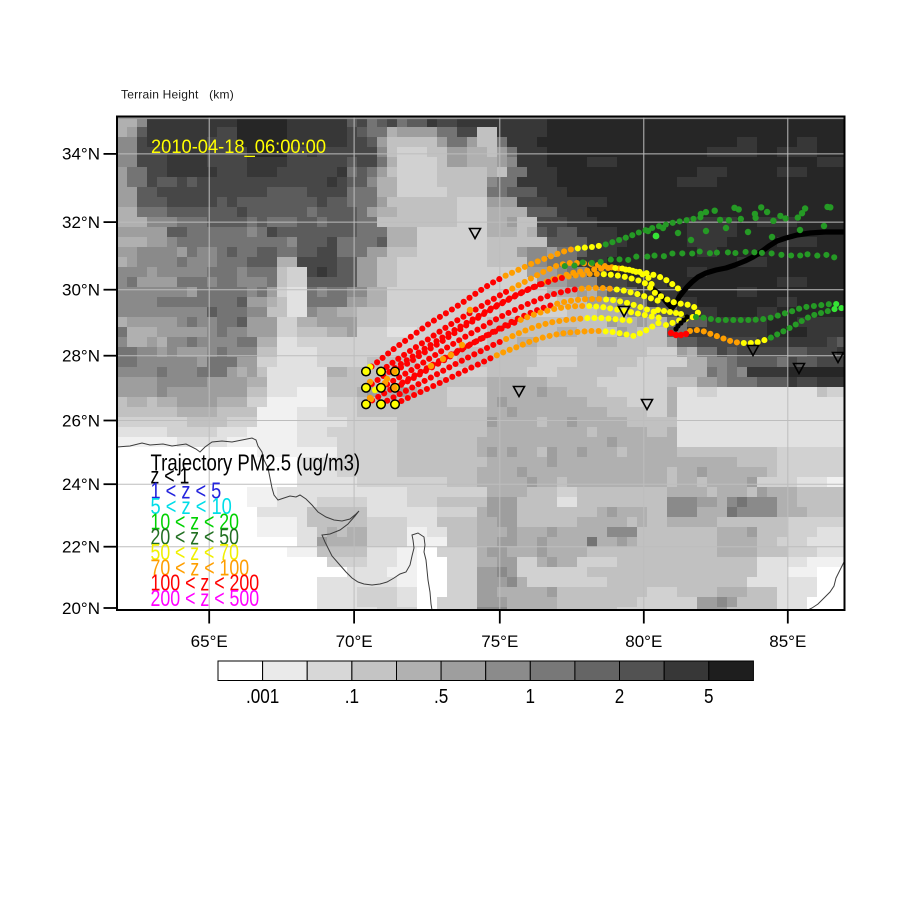 The width and height of the screenshot is (900, 900). I want to click on svg-text: 80°E, so click(643, 641).